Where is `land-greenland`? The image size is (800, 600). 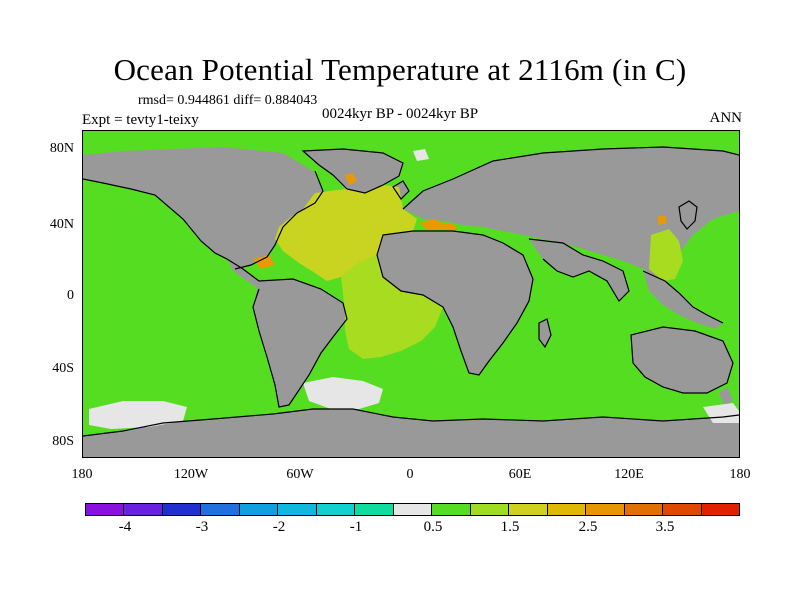
land-greenland is located at coordinates (353, 171).